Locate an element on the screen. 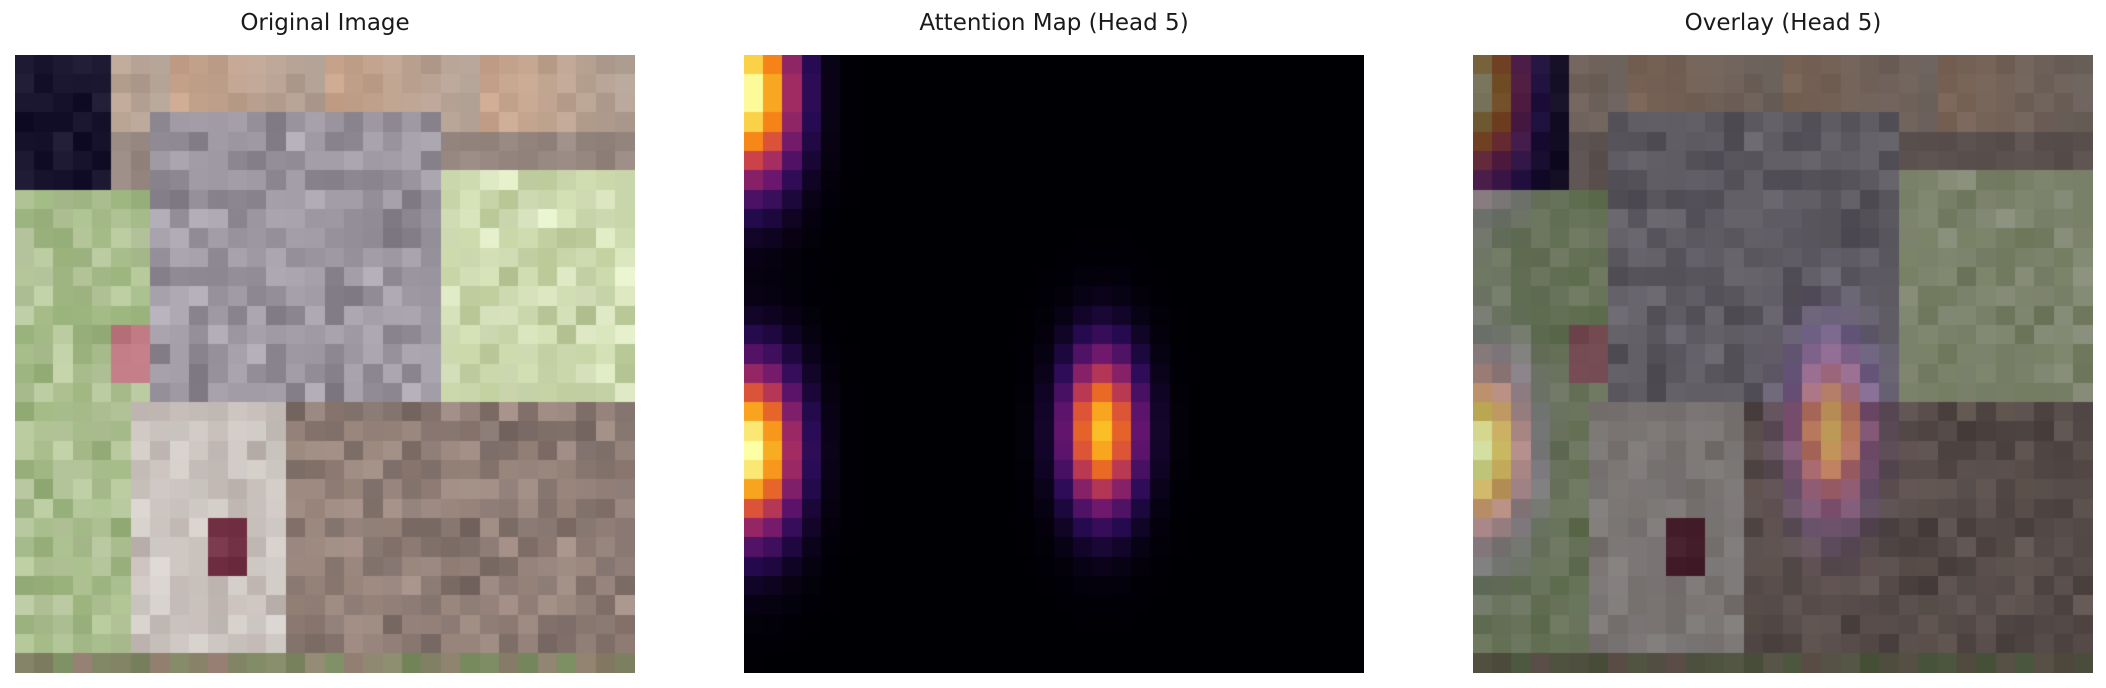  panel-title: Overlay (Head 5) is located at coordinates (1783, 23).